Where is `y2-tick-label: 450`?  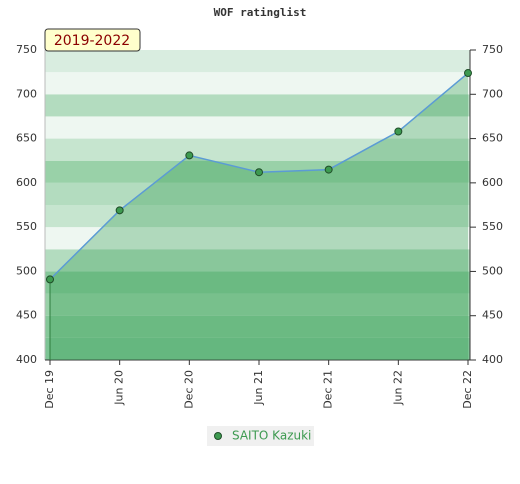 y2-tick-label: 450 is located at coordinates (492, 315).